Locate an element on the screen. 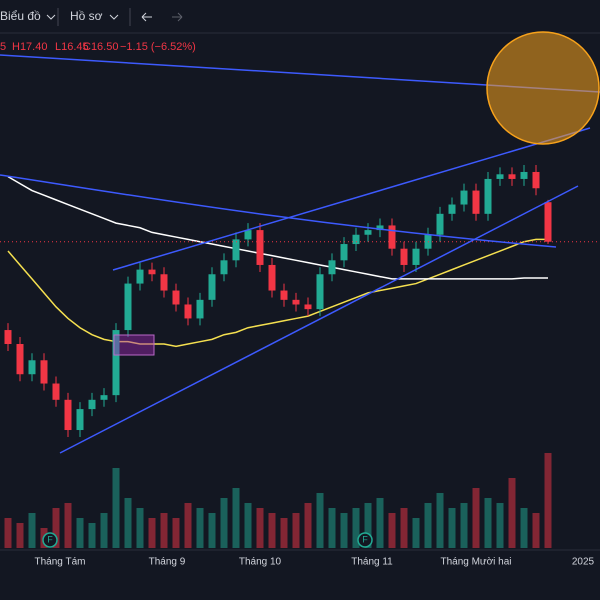 This screenshot has height=600, width=600. ohlc-low: L16.45 is located at coordinates (72, 47).